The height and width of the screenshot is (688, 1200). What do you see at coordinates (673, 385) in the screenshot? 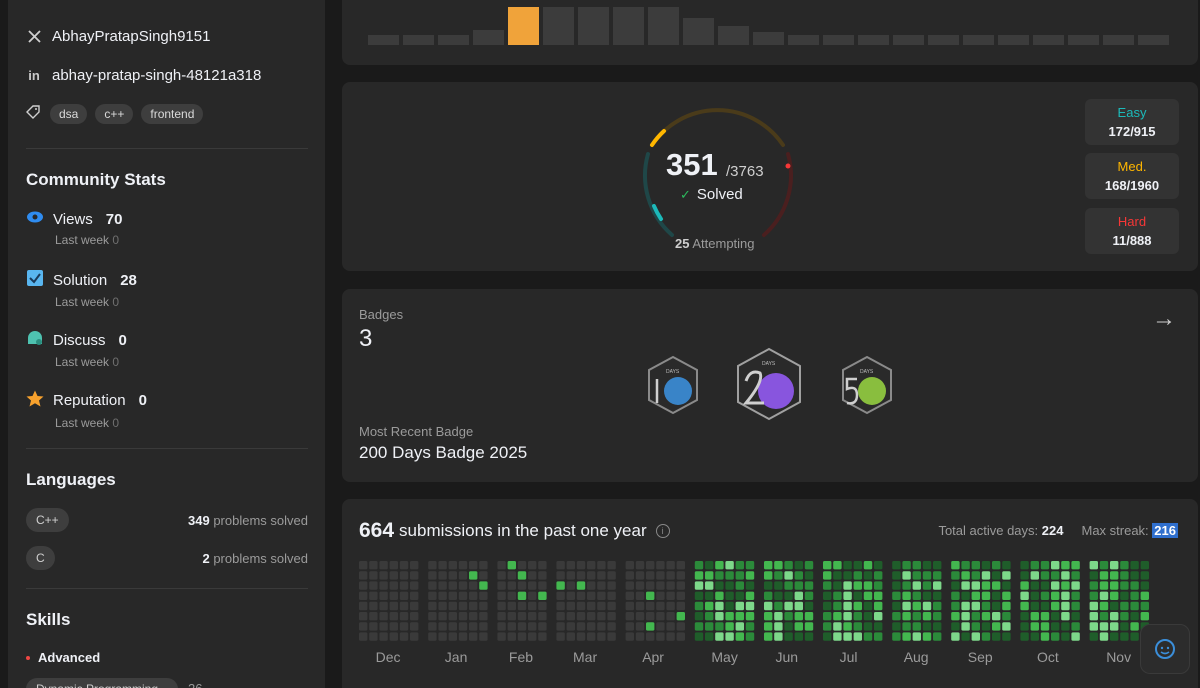
I see `badge-100-days: DAYS` at bounding box center [673, 385].